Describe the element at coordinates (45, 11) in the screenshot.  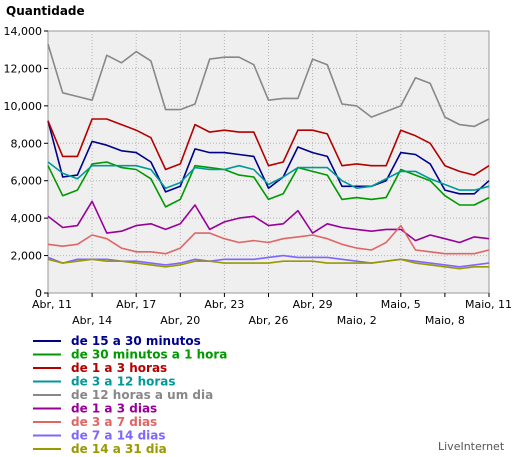
I see `y-axis-title: Quantidade` at that location.